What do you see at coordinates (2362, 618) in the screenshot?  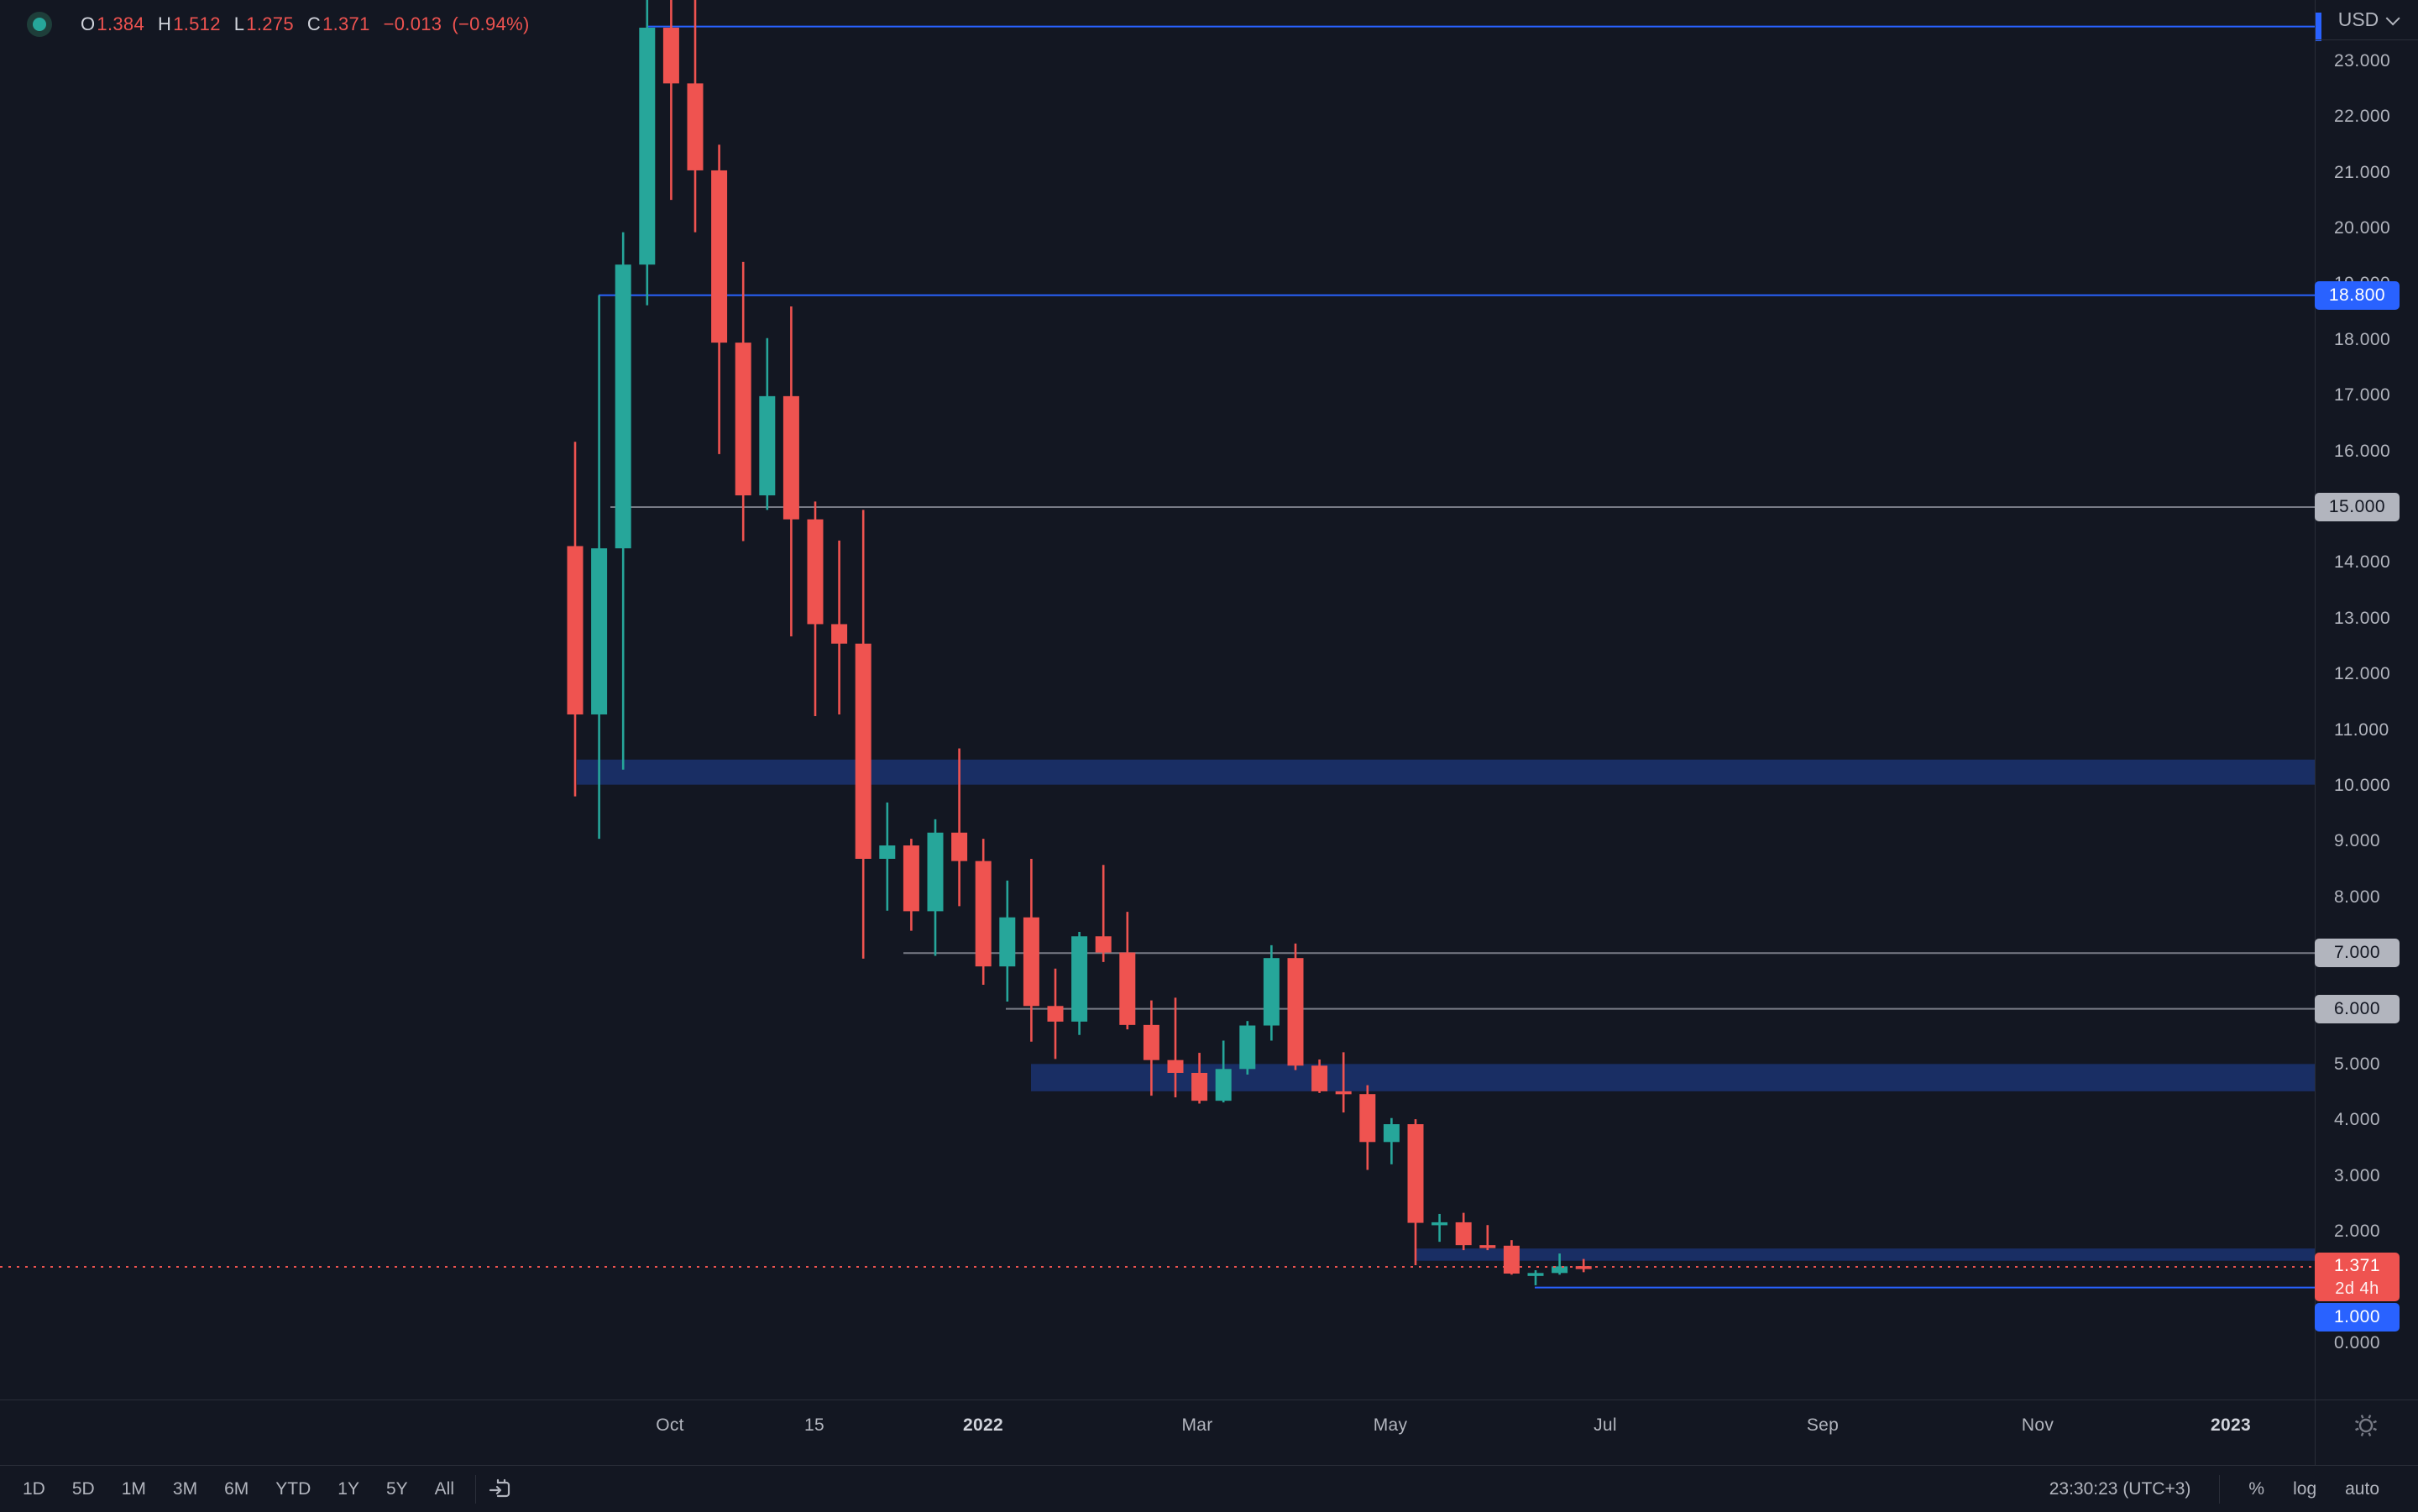 I see `y-tick-label: 13.000` at bounding box center [2362, 618].